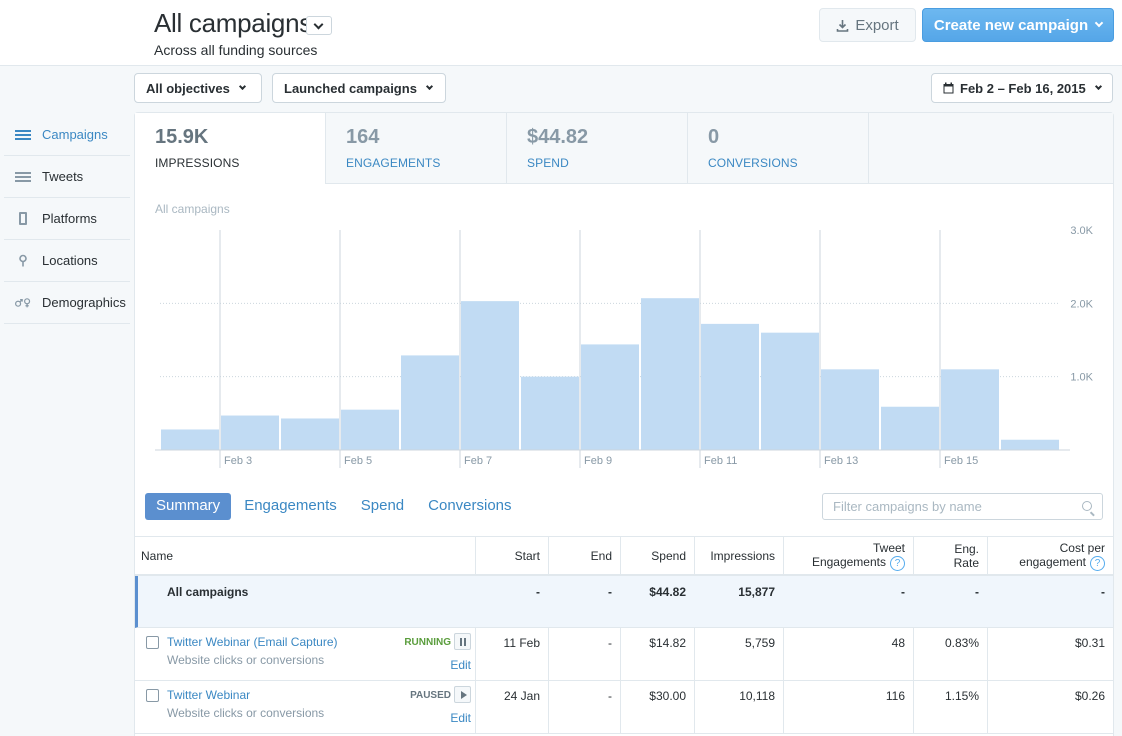 This screenshot has width=1122, height=736. I want to click on cell-start: 24 Jan, so click(511, 707).